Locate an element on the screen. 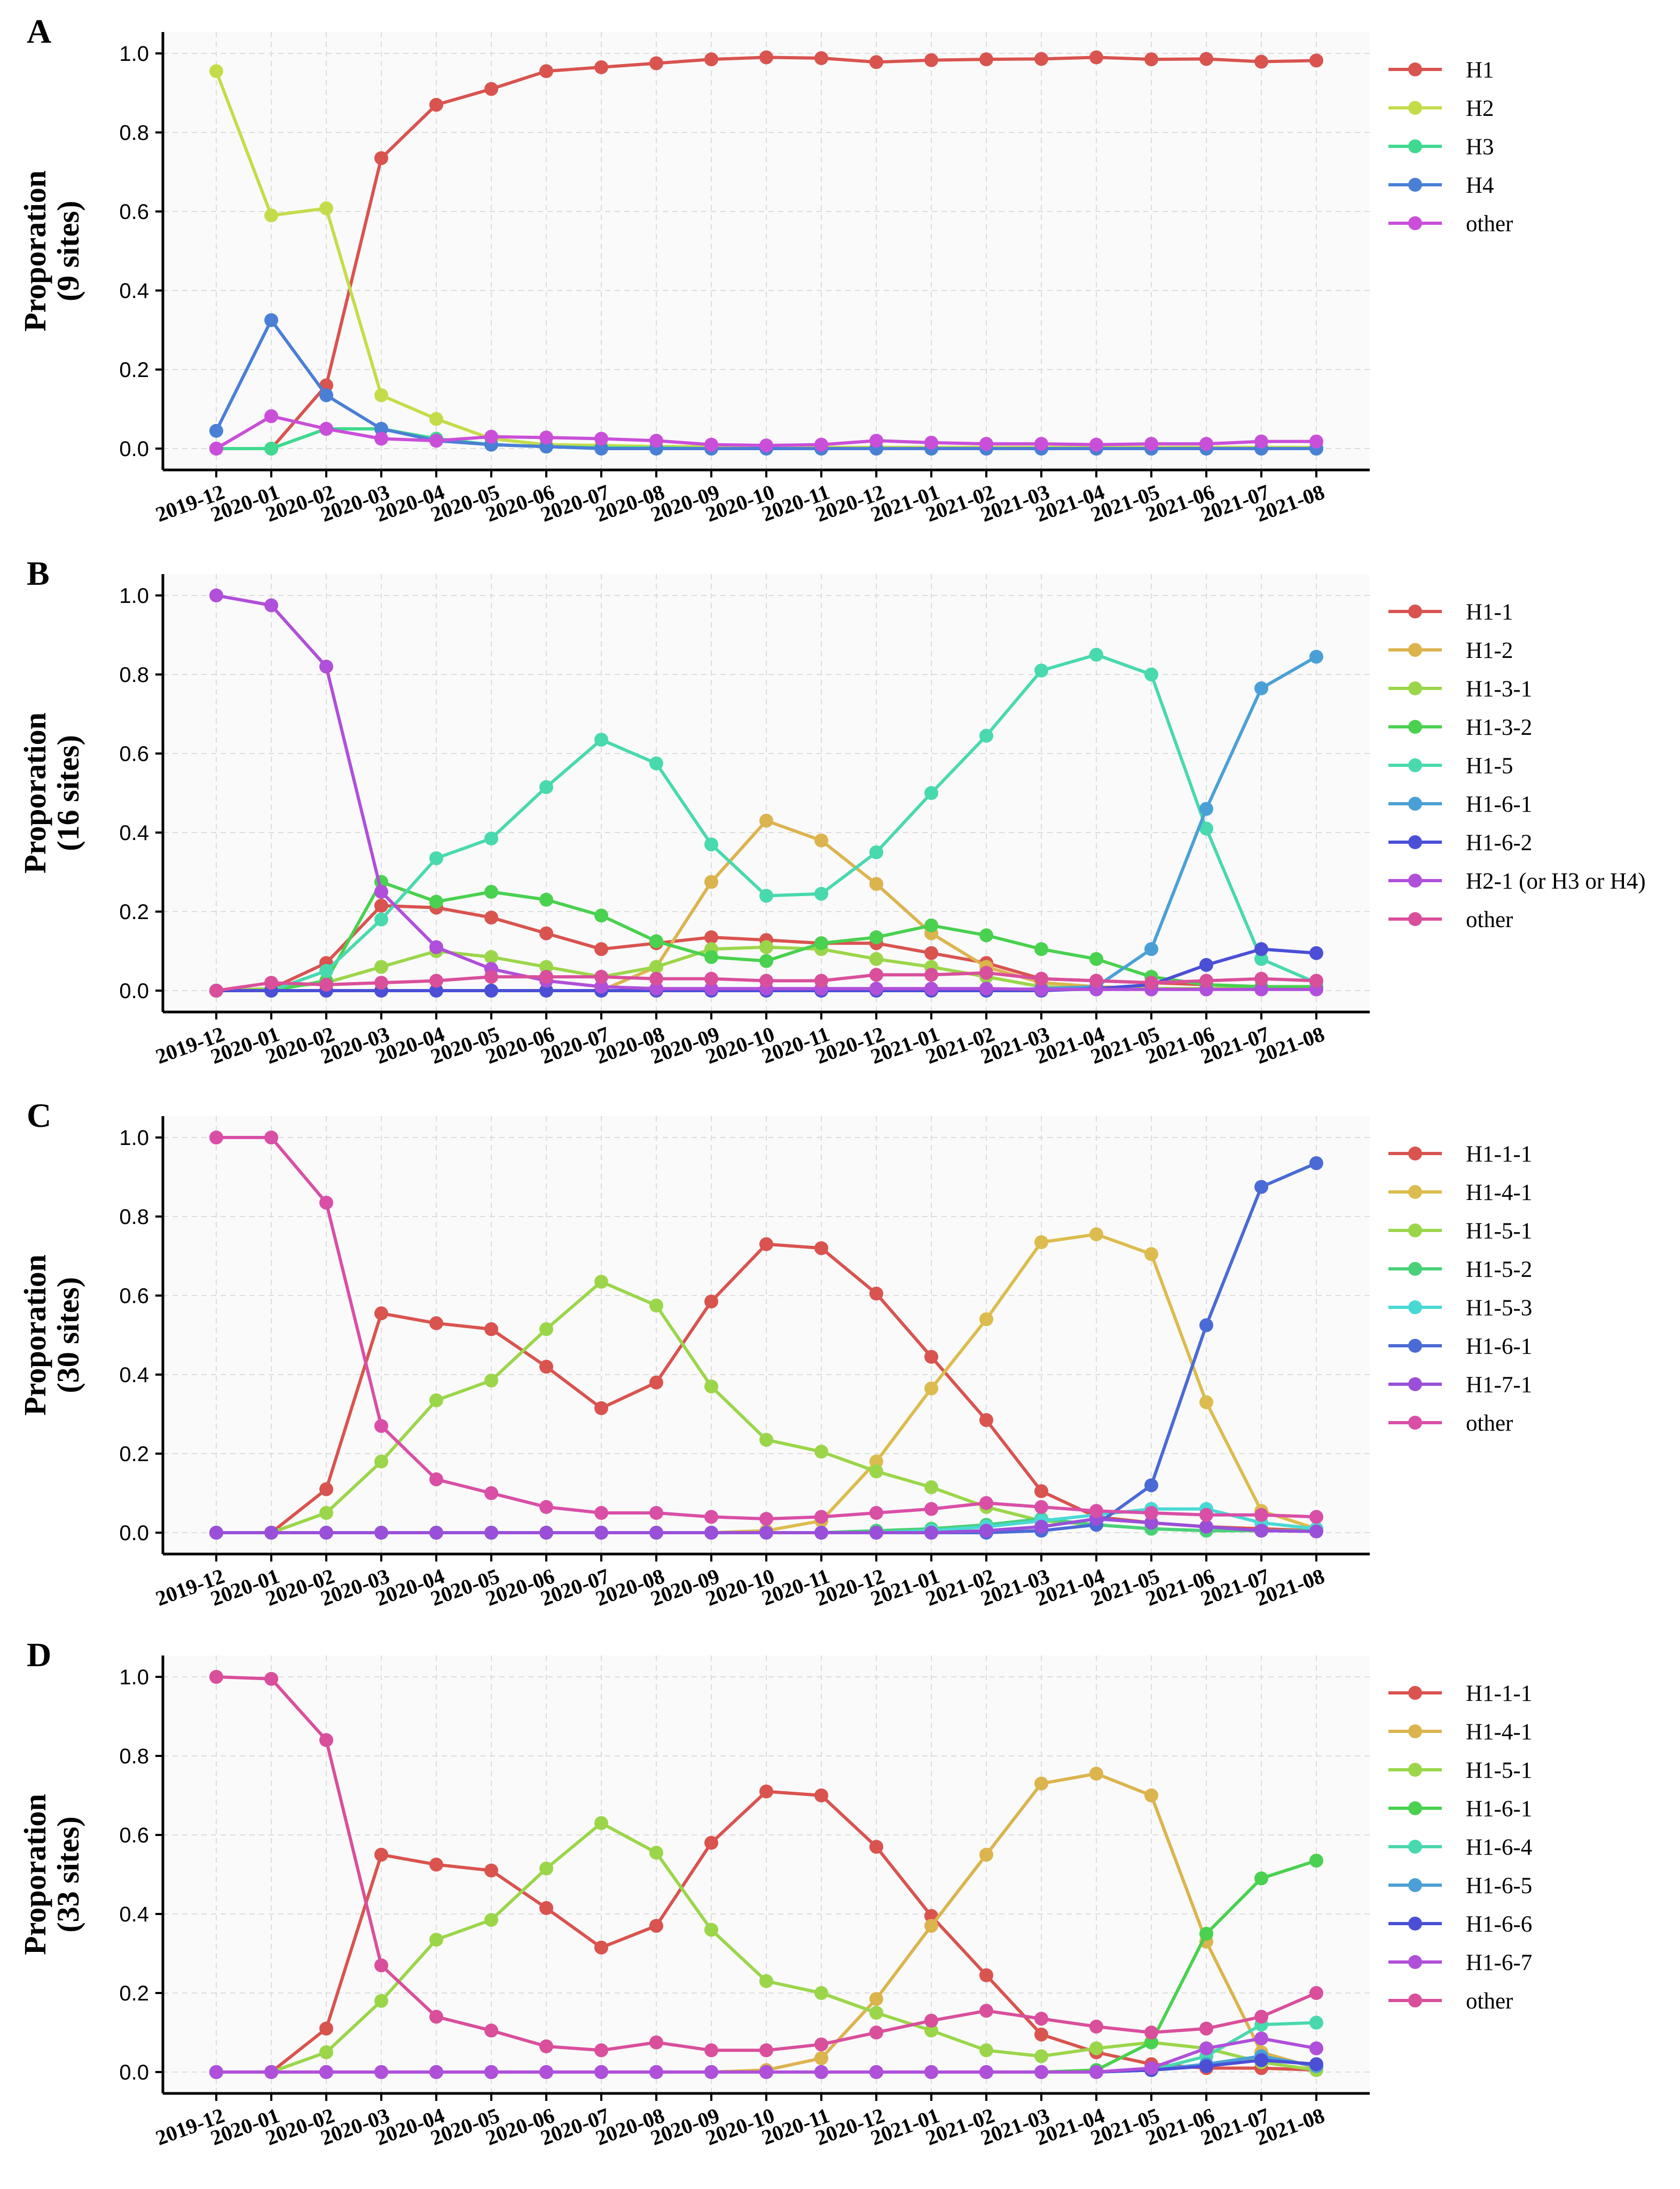 This screenshot has width=1680, height=2189. y-tick-label: 0.6 is located at coordinates (134, 1296).